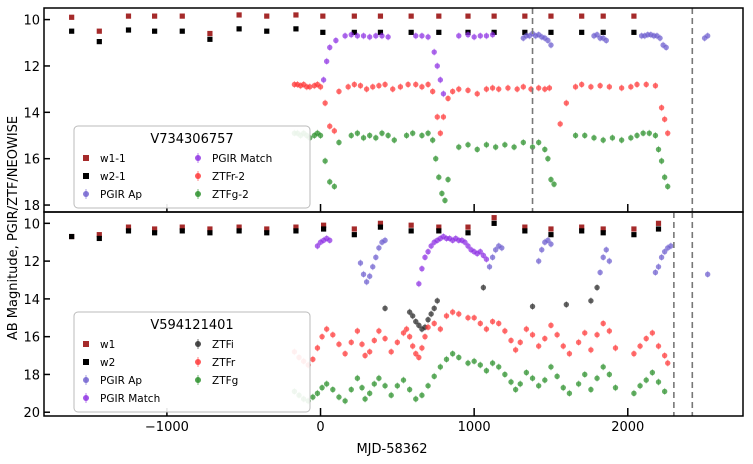 Image resolution: width=753 pixels, height=464 pixels. What do you see at coordinates (615, 40) in the screenshot?
I see `series-pgir-ap` at bounding box center [615, 40].